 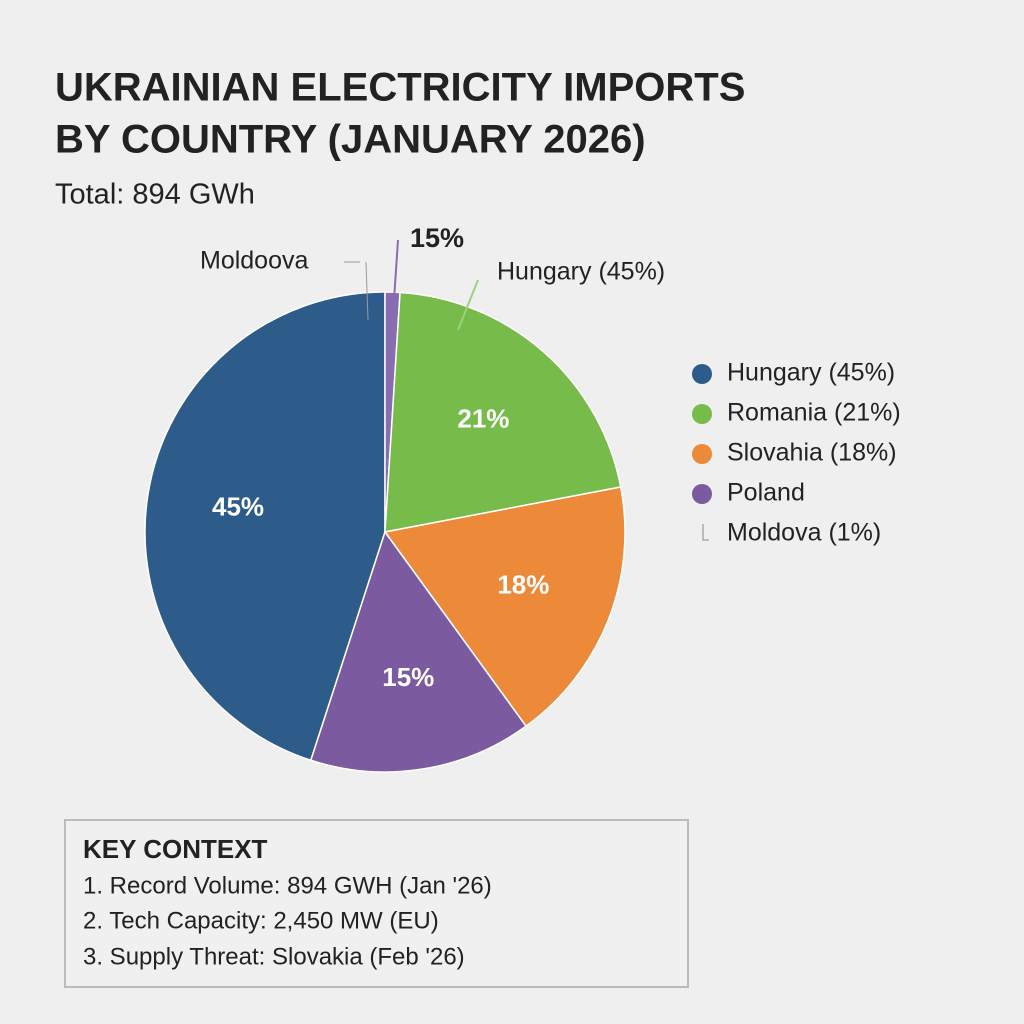 I want to click on context-item: 3. Supply Threat: Slovakia (Feb '26), so click(x=274, y=956).